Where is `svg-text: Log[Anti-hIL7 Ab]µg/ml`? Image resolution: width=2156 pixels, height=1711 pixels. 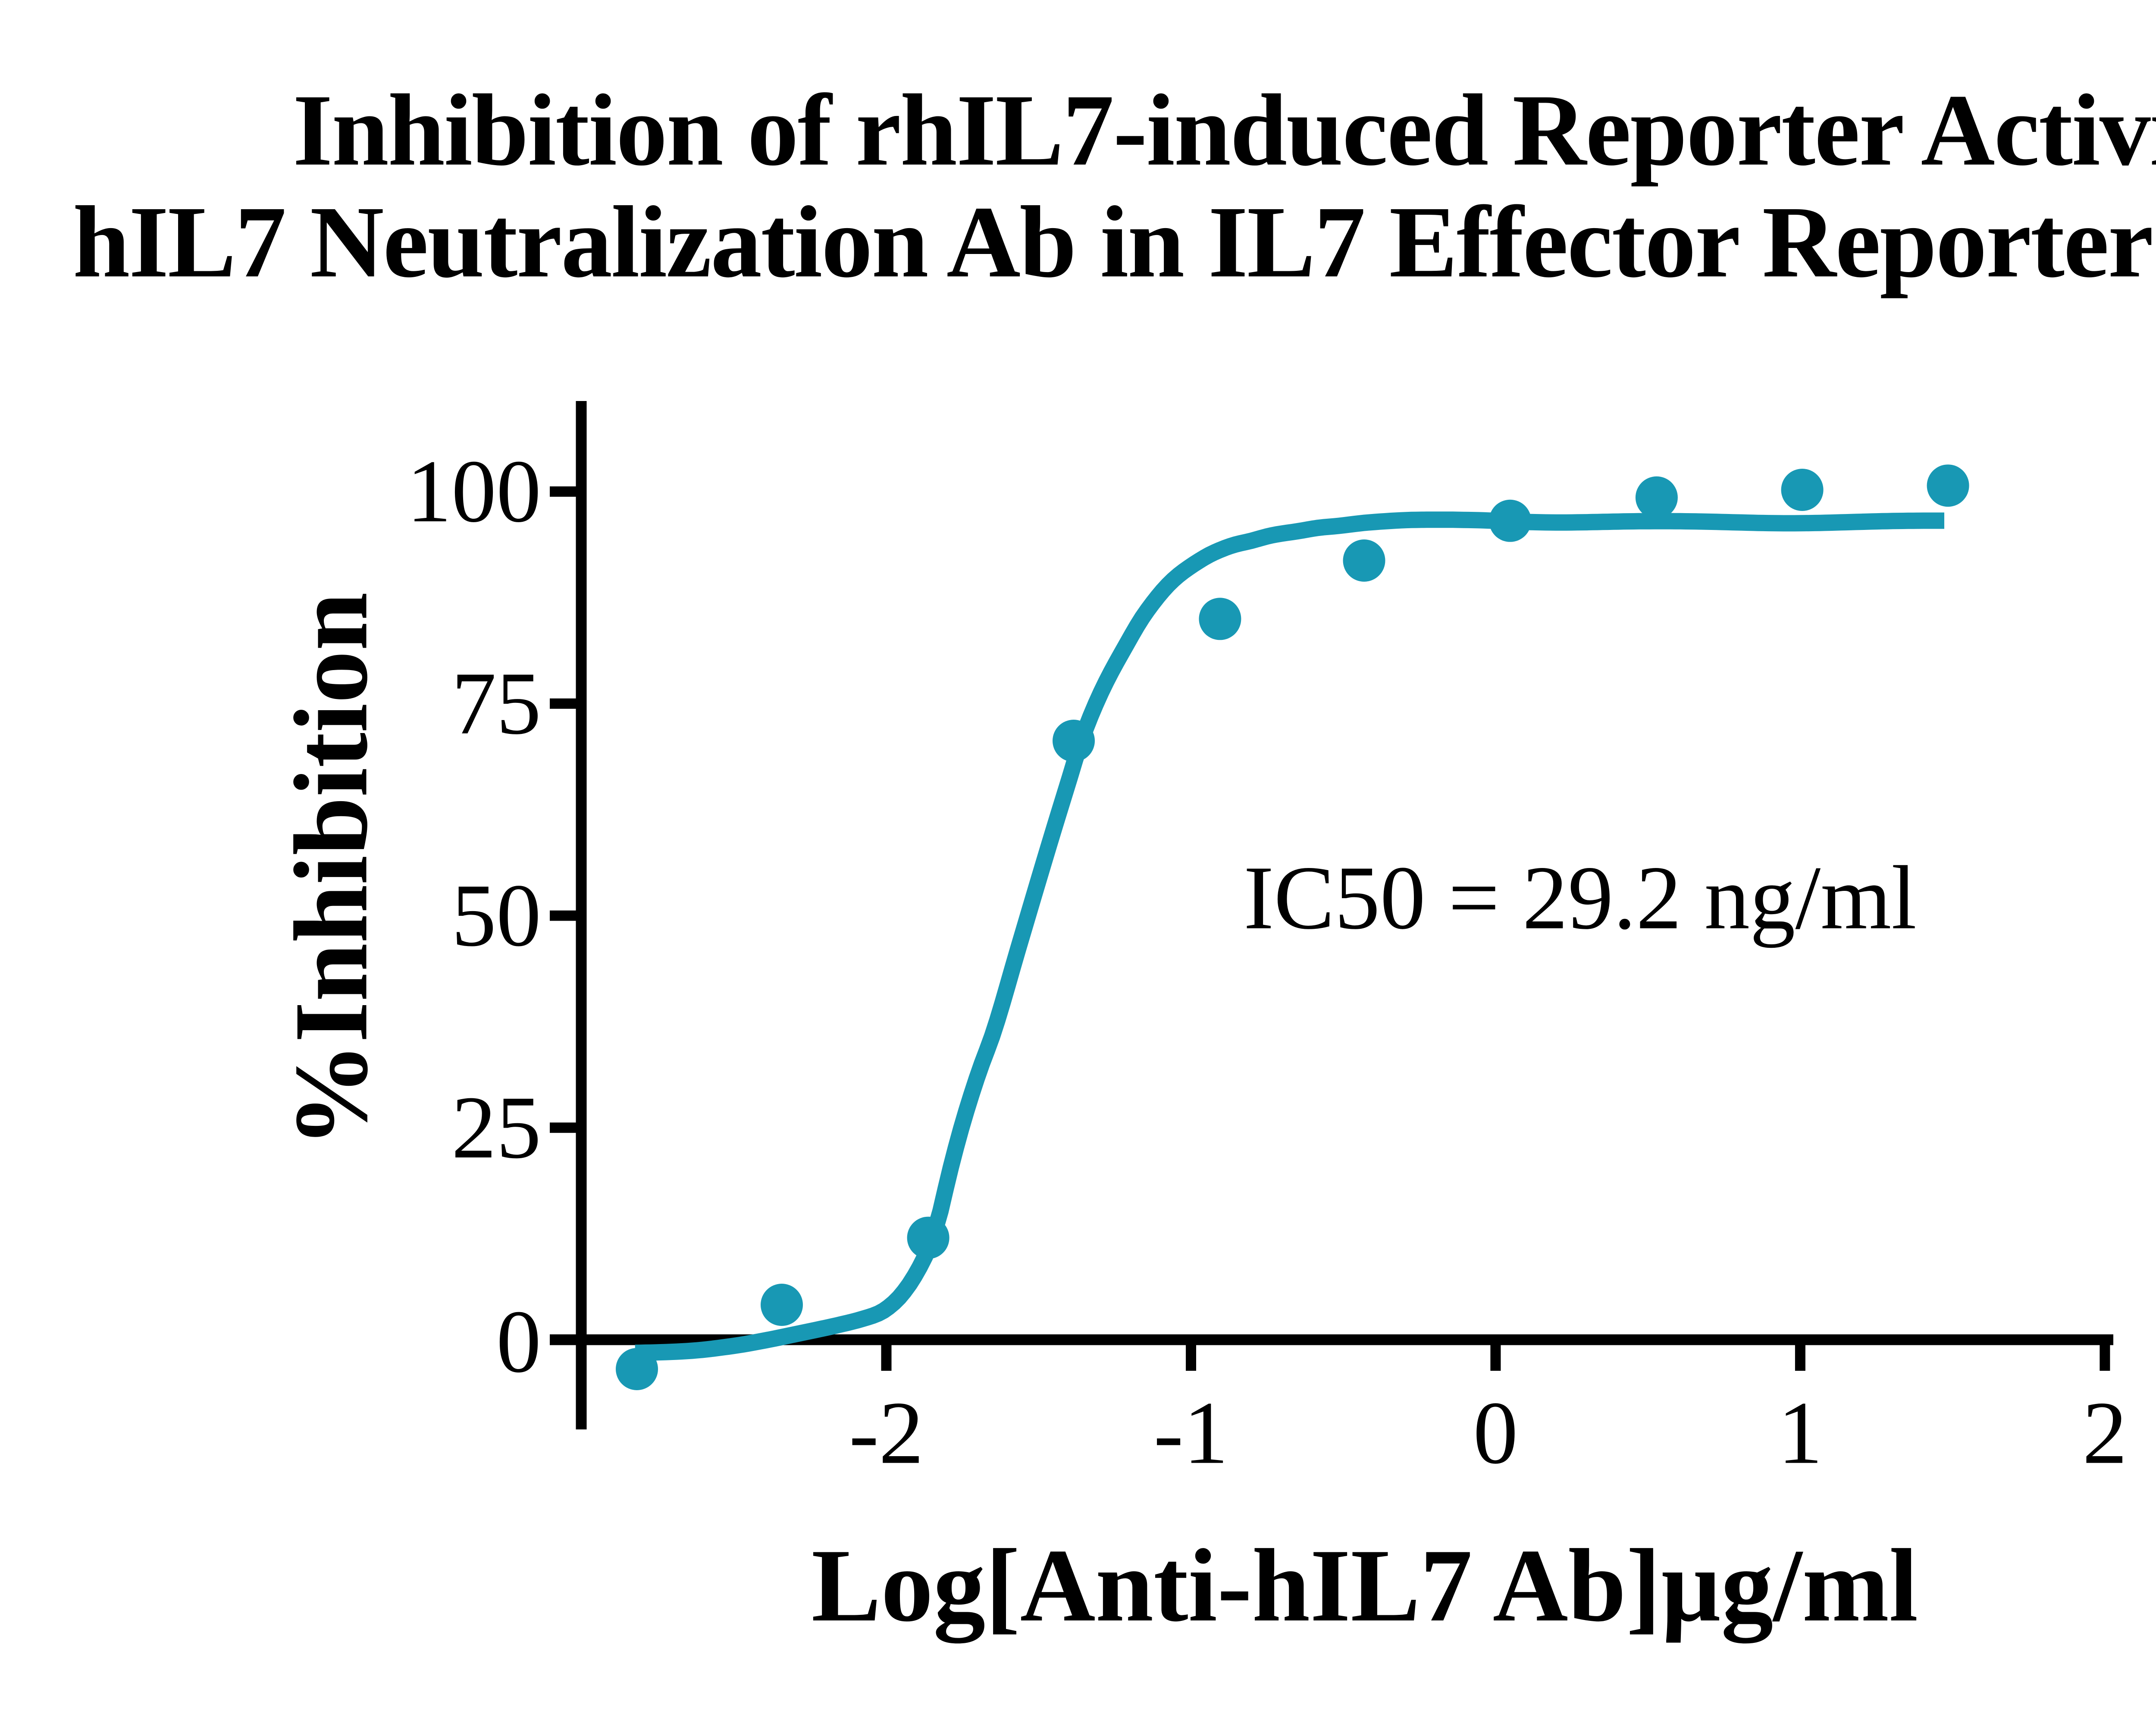
svg-text: Log[Anti-hIL7 Ab]µg/ml is located at coordinates (1365, 1585).